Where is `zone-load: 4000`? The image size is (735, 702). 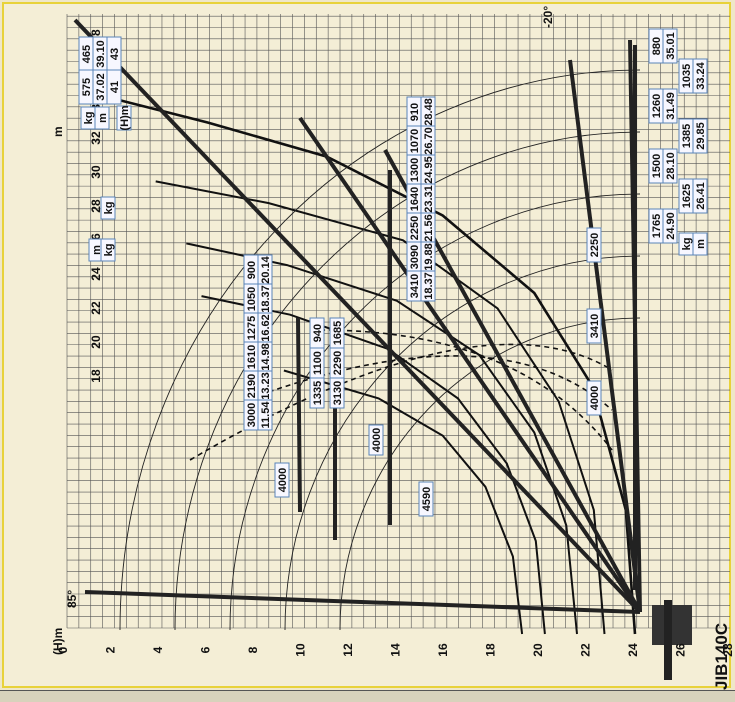
zone-load: 4000 is located at coordinates (282, 480).